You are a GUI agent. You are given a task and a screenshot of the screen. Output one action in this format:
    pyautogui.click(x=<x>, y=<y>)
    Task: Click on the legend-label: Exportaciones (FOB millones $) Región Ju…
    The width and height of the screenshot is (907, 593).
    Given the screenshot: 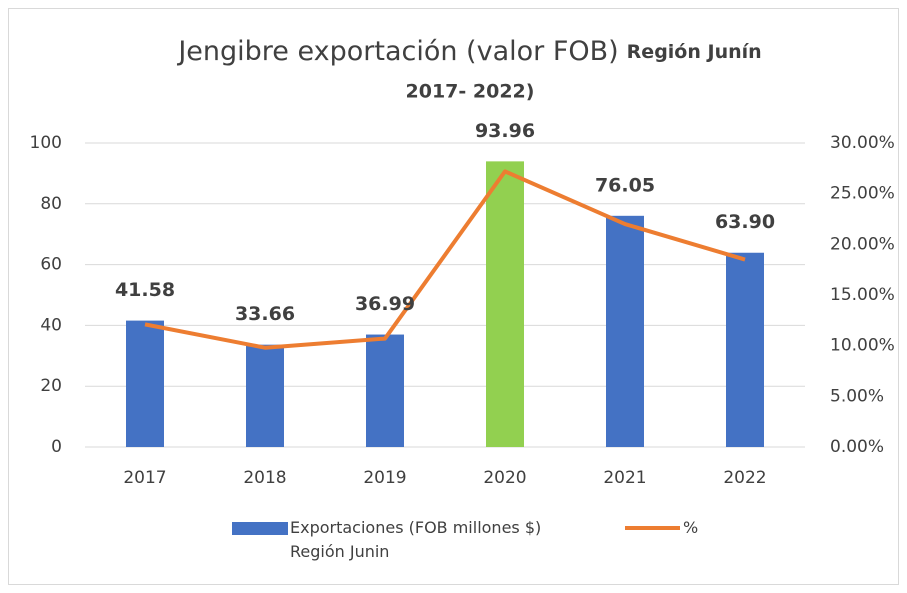 What is the action you would take?
    pyautogui.click(x=416, y=539)
    